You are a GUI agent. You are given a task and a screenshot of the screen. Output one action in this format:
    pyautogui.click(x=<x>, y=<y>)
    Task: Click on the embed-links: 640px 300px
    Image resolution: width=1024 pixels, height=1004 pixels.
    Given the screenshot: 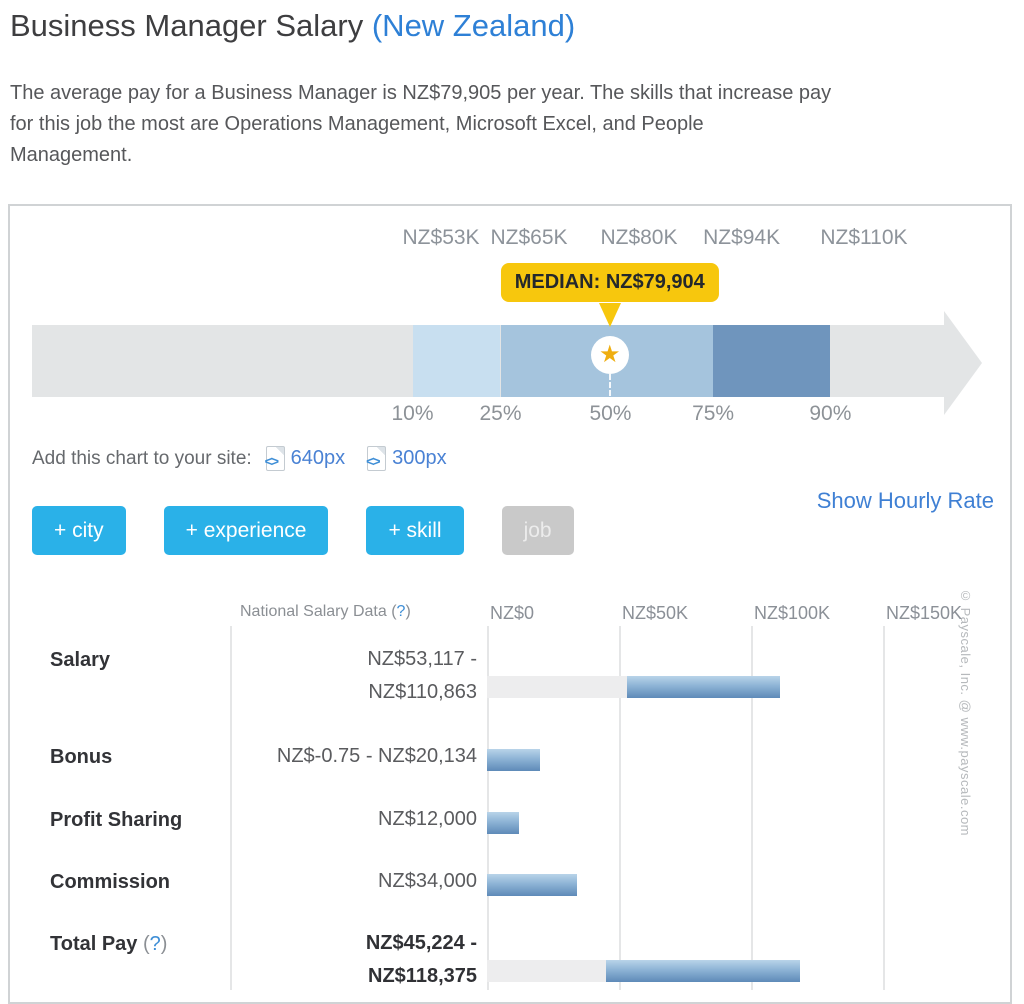 What is the action you would take?
    pyautogui.click(x=356, y=458)
    